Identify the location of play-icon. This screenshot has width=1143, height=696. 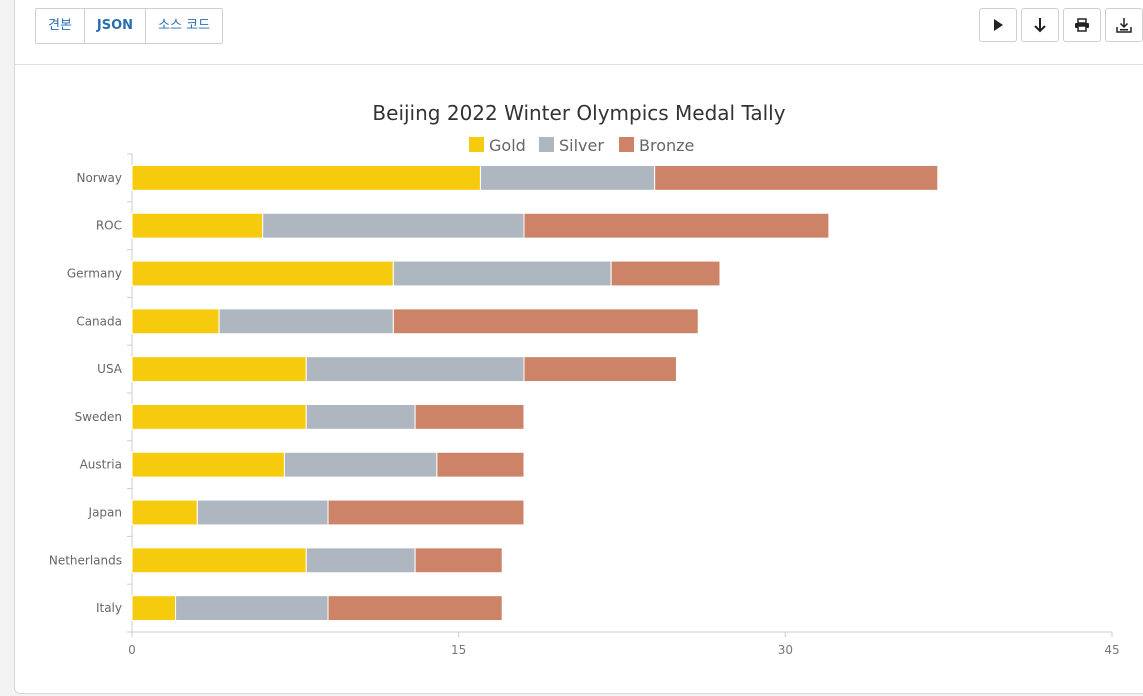
(998, 25).